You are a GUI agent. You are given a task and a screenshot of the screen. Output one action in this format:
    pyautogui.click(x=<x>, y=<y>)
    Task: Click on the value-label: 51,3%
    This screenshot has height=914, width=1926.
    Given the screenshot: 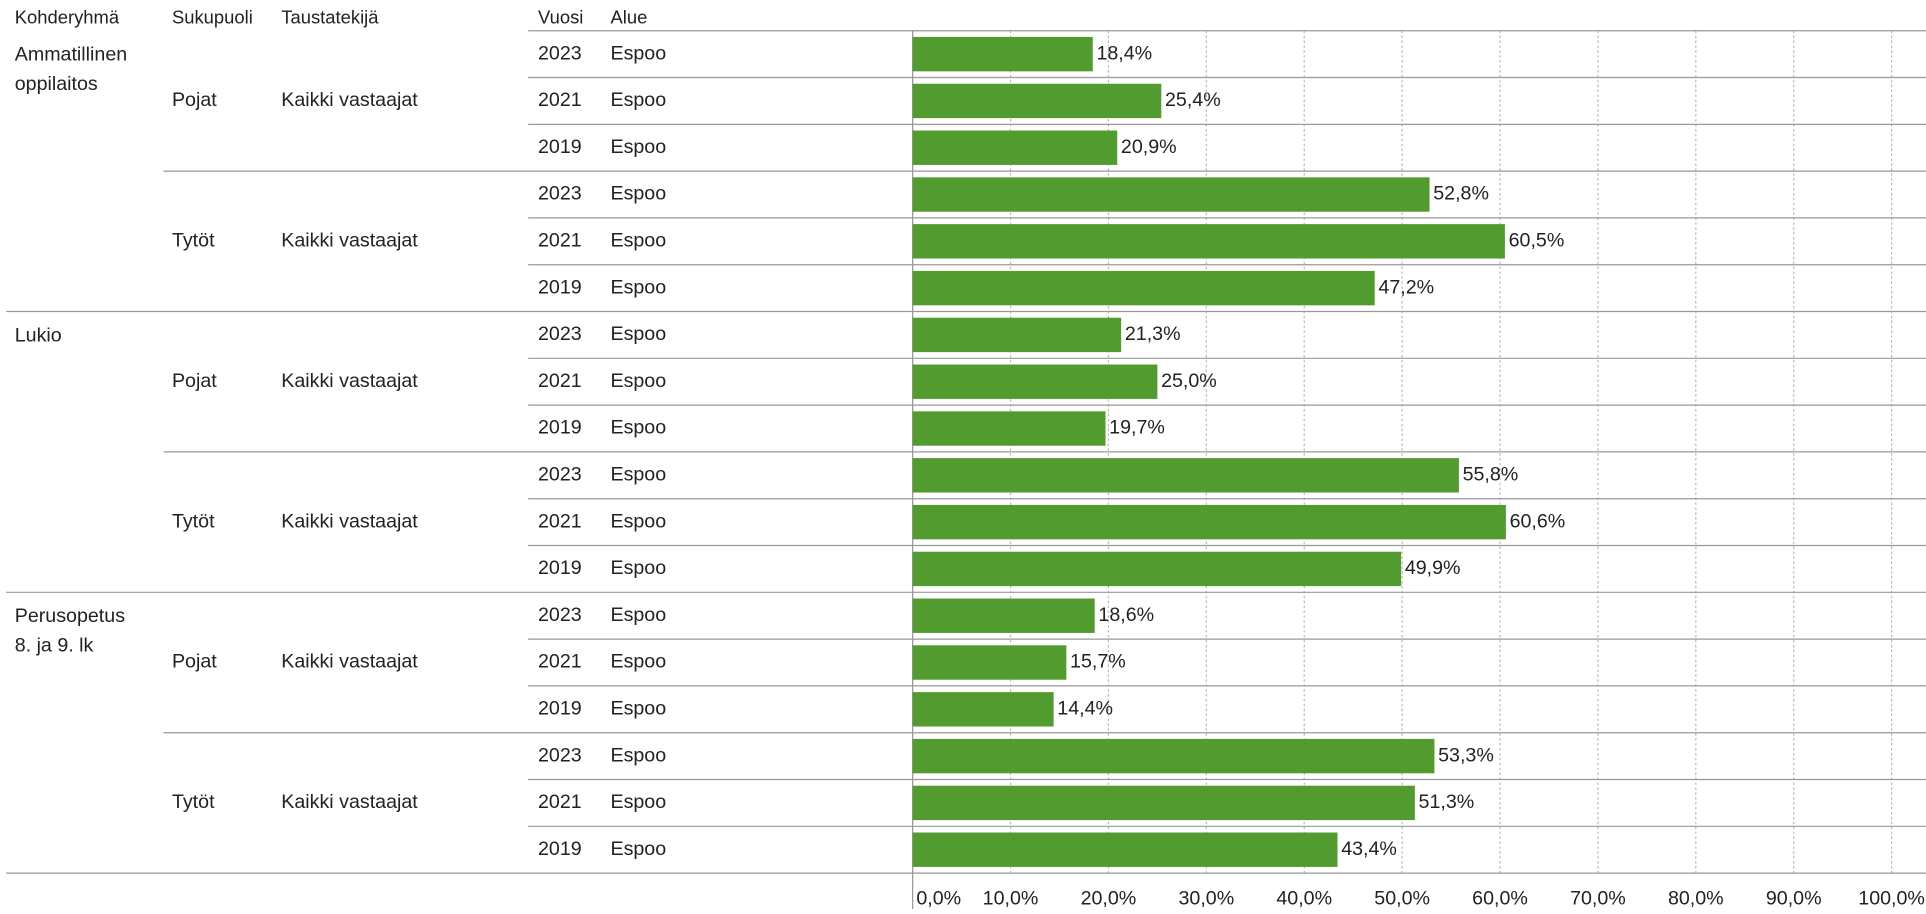 What is the action you would take?
    pyautogui.click(x=1447, y=802)
    